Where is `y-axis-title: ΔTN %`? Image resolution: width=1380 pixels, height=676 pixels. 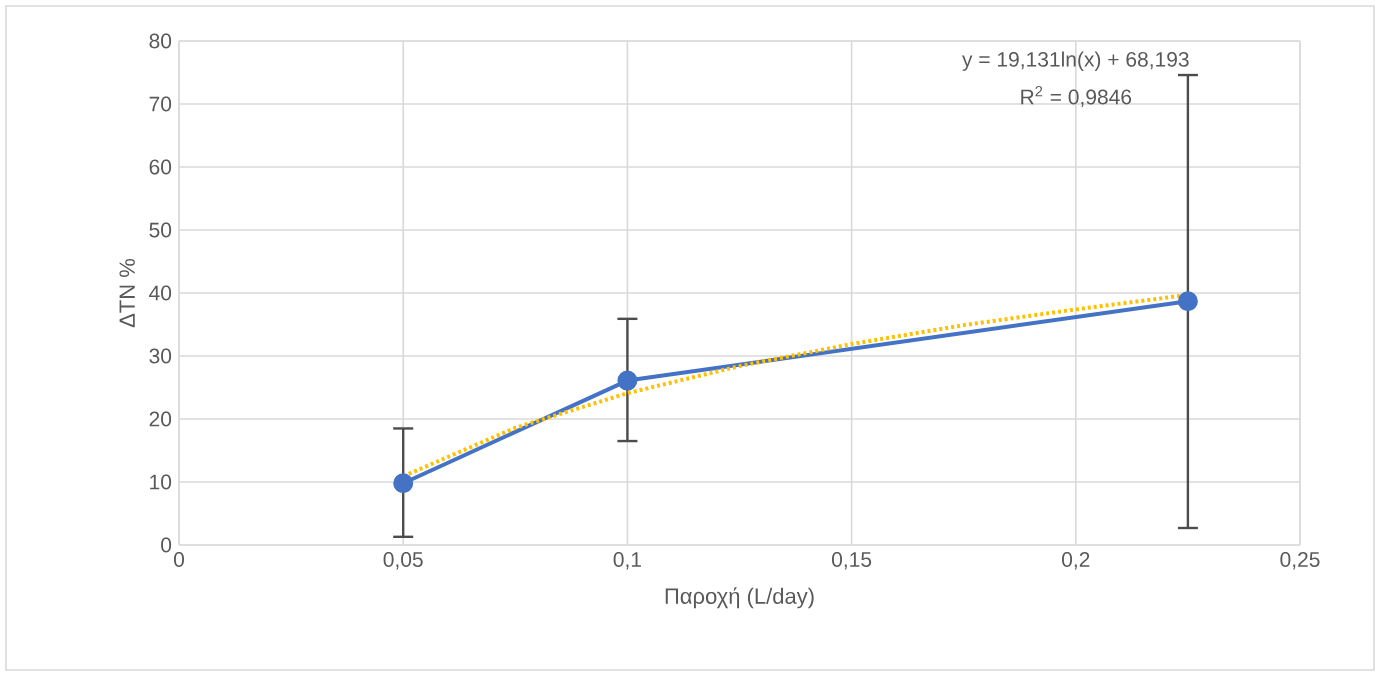 y-axis-title: ΔTN % is located at coordinates (127, 293).